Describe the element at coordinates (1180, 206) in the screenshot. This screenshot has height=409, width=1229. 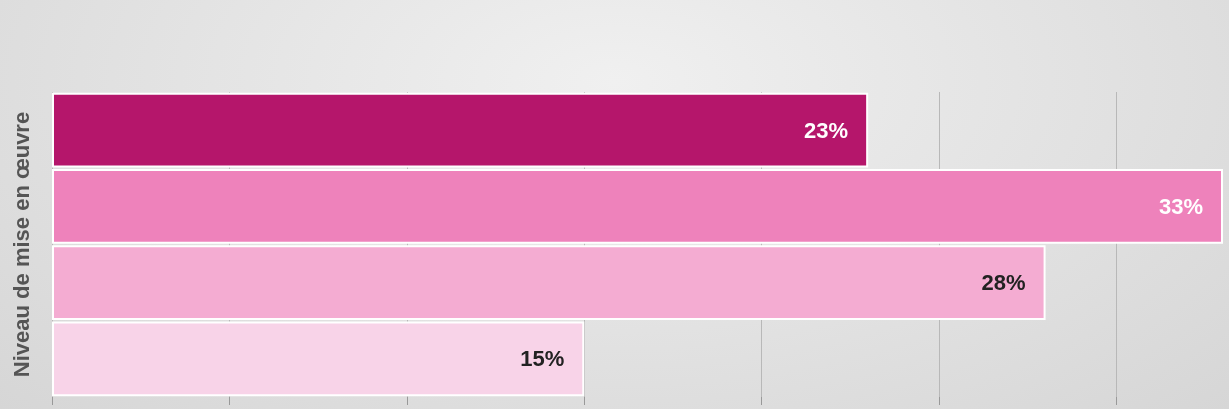
I see `data-label: 33%` at that location.